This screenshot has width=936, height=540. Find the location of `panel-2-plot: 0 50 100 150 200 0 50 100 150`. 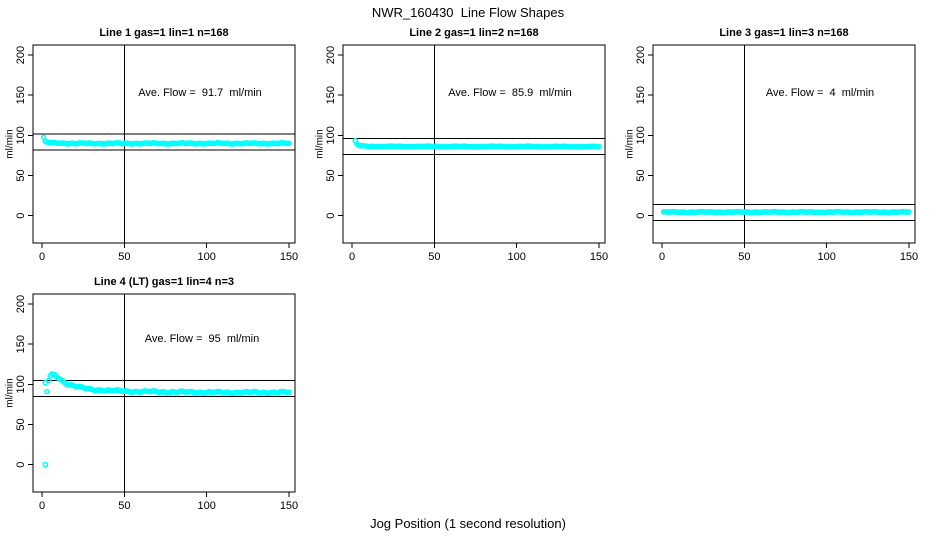

panel-2-plot: 0 50 100 150 200 0 50 100 150 is located at coordinates (466, 153).